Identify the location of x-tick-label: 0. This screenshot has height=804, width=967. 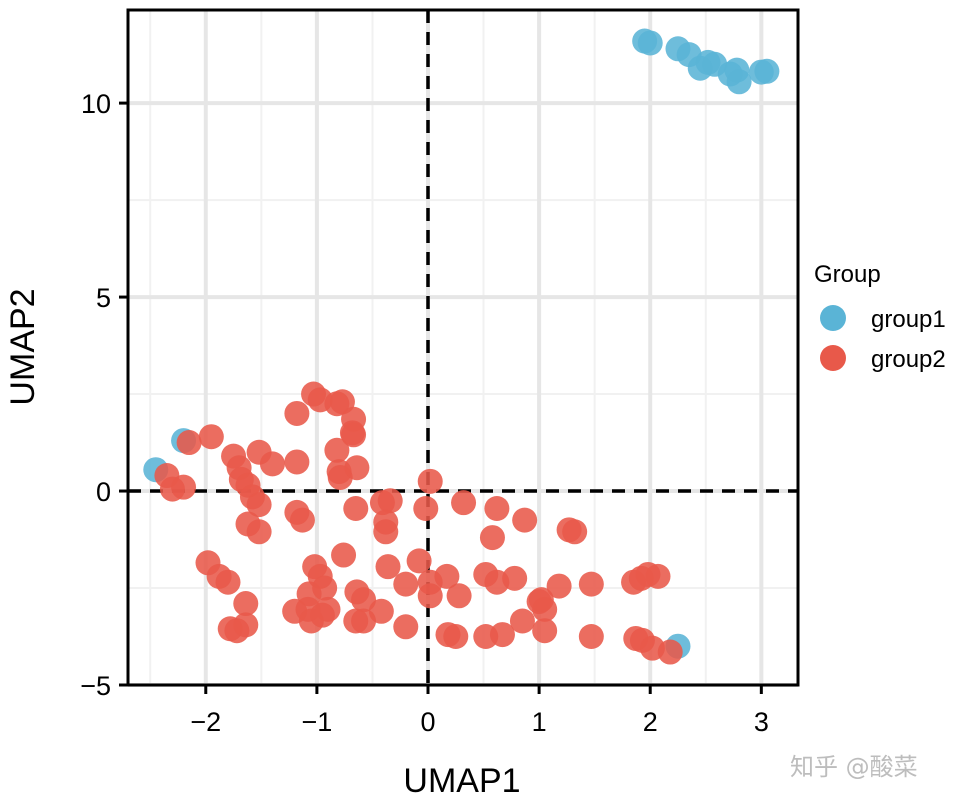
(427, 722).